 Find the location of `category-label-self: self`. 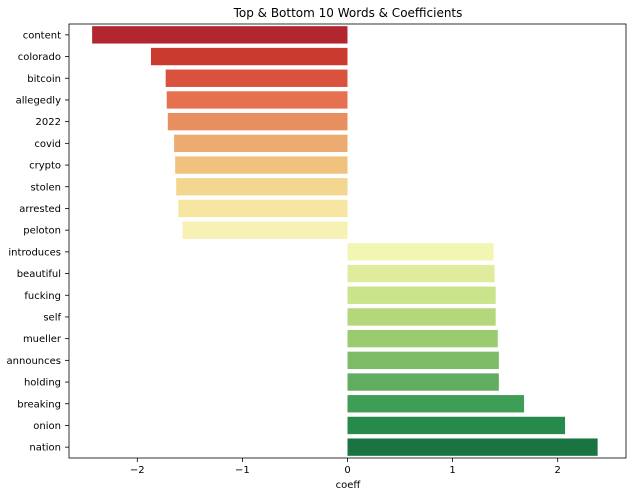

category-label-self: self is located at coordinates (52, 317).